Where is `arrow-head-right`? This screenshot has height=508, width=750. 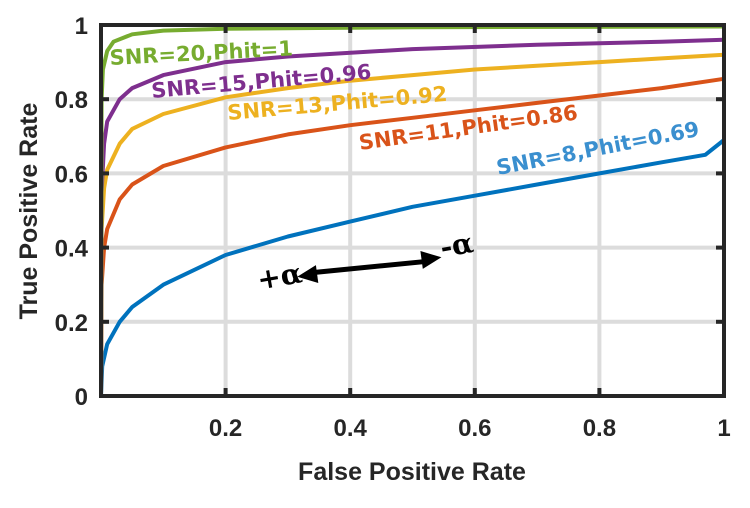
arrow-head-right is located at coordinates (431, 260).